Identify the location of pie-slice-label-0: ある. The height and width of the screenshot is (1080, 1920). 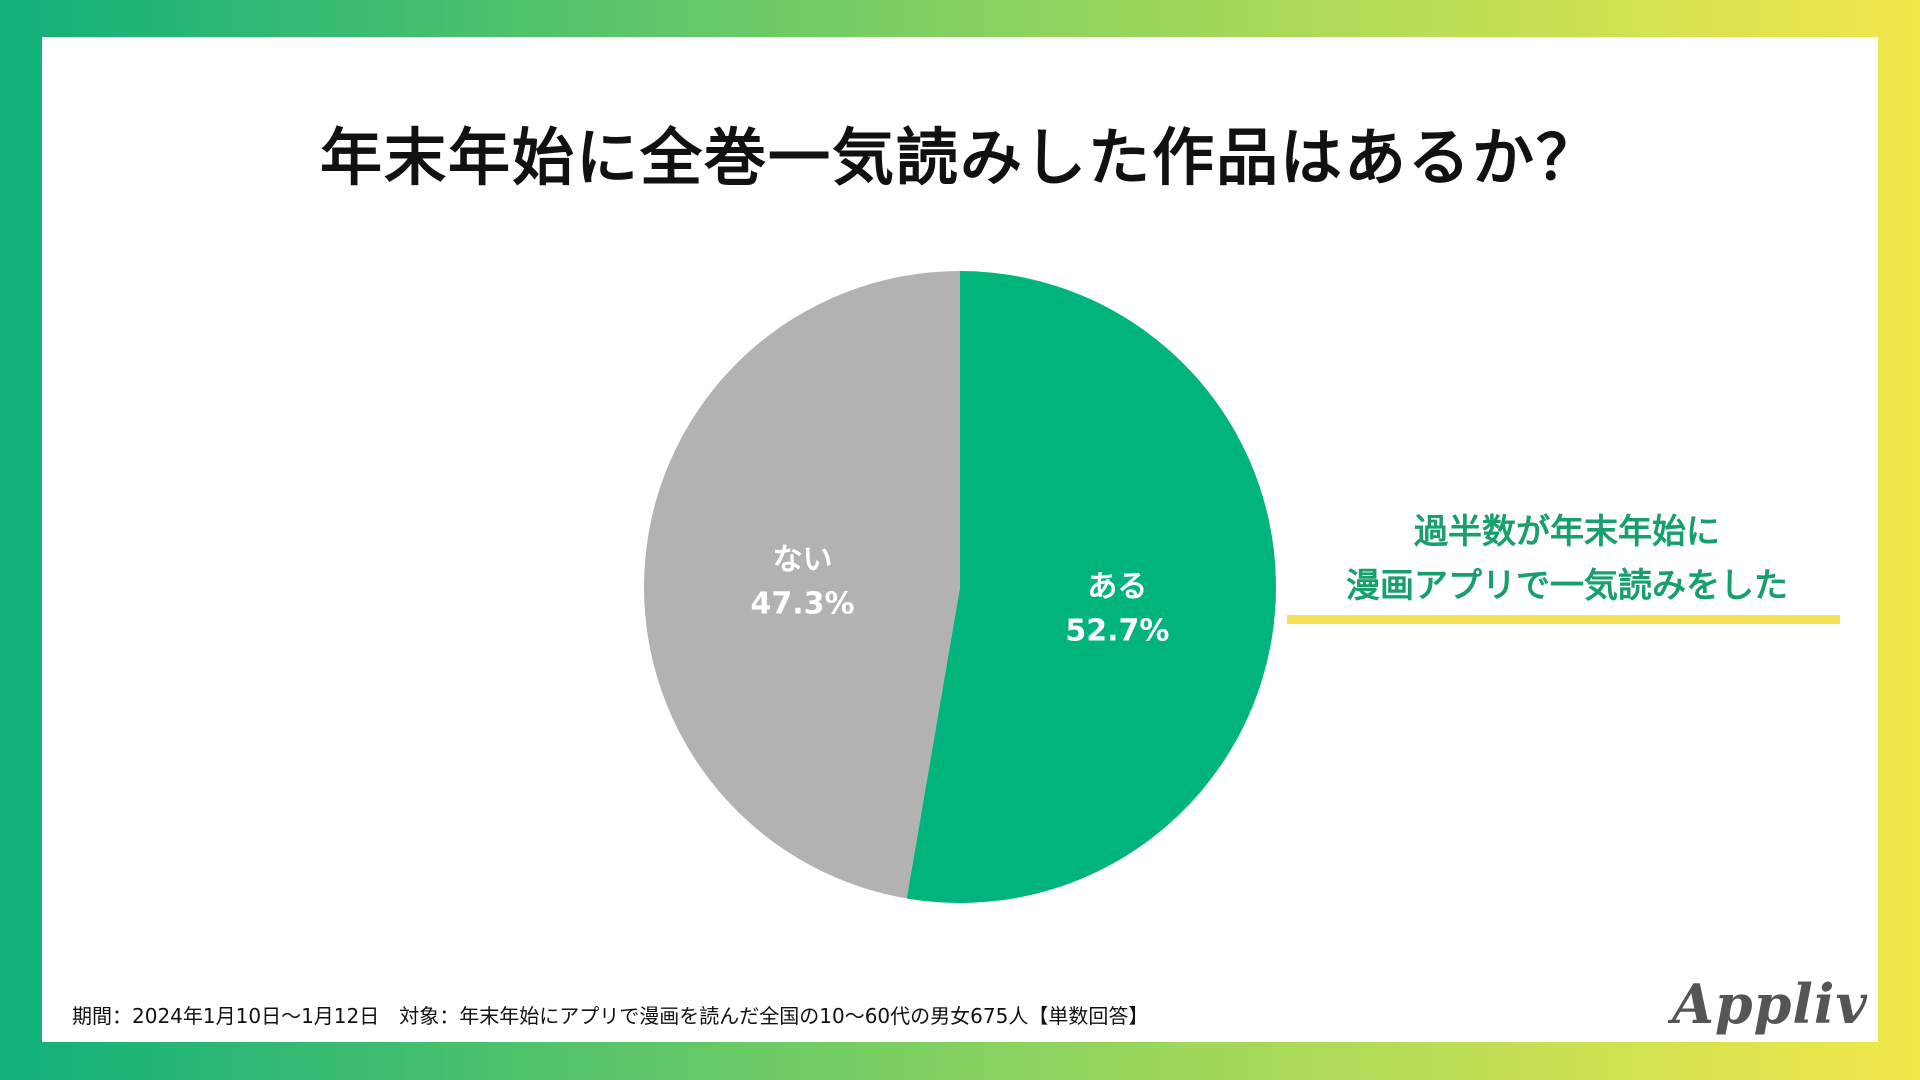
(1117, 586).